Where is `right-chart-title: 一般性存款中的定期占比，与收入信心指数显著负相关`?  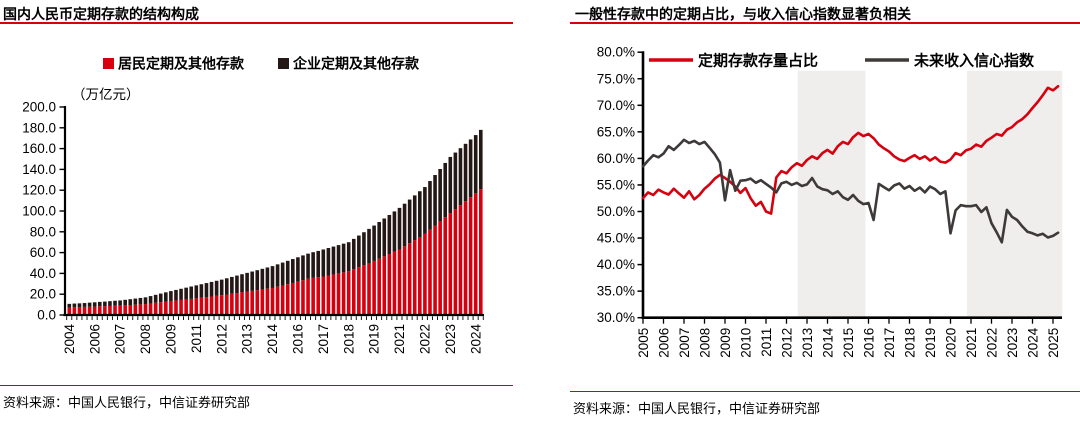 right-chart-title: 一般性存款中的定期占比，与收入信心指数显著负相关 is located at coordinates (743, 14).